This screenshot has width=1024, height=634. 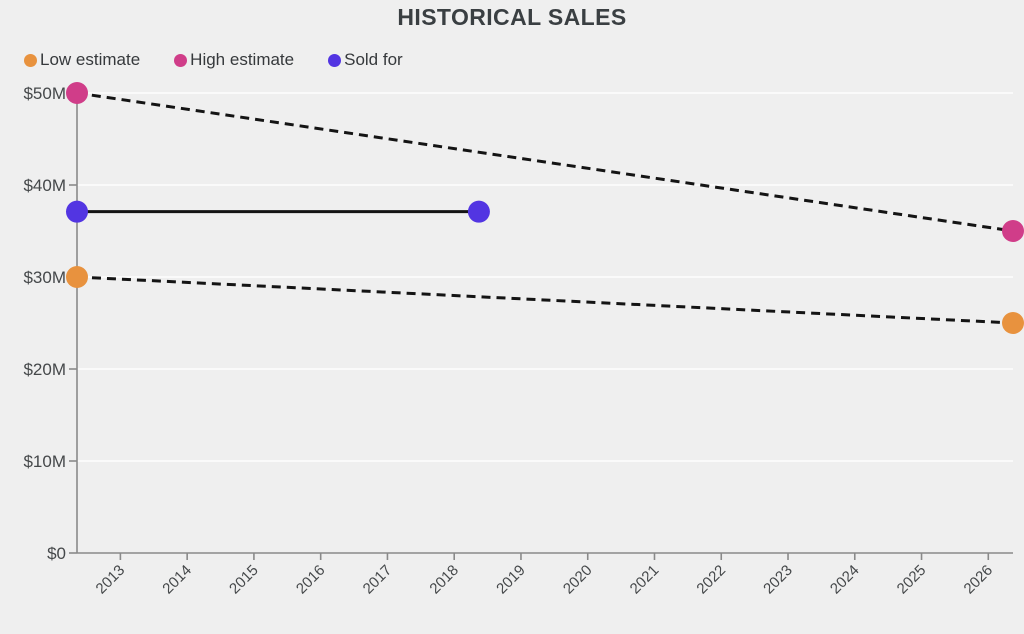 What do you see at coordinates (44, 185) in the screenshot?
I see `y-tick-label-40: $40M` at bounding box center [44, 185].